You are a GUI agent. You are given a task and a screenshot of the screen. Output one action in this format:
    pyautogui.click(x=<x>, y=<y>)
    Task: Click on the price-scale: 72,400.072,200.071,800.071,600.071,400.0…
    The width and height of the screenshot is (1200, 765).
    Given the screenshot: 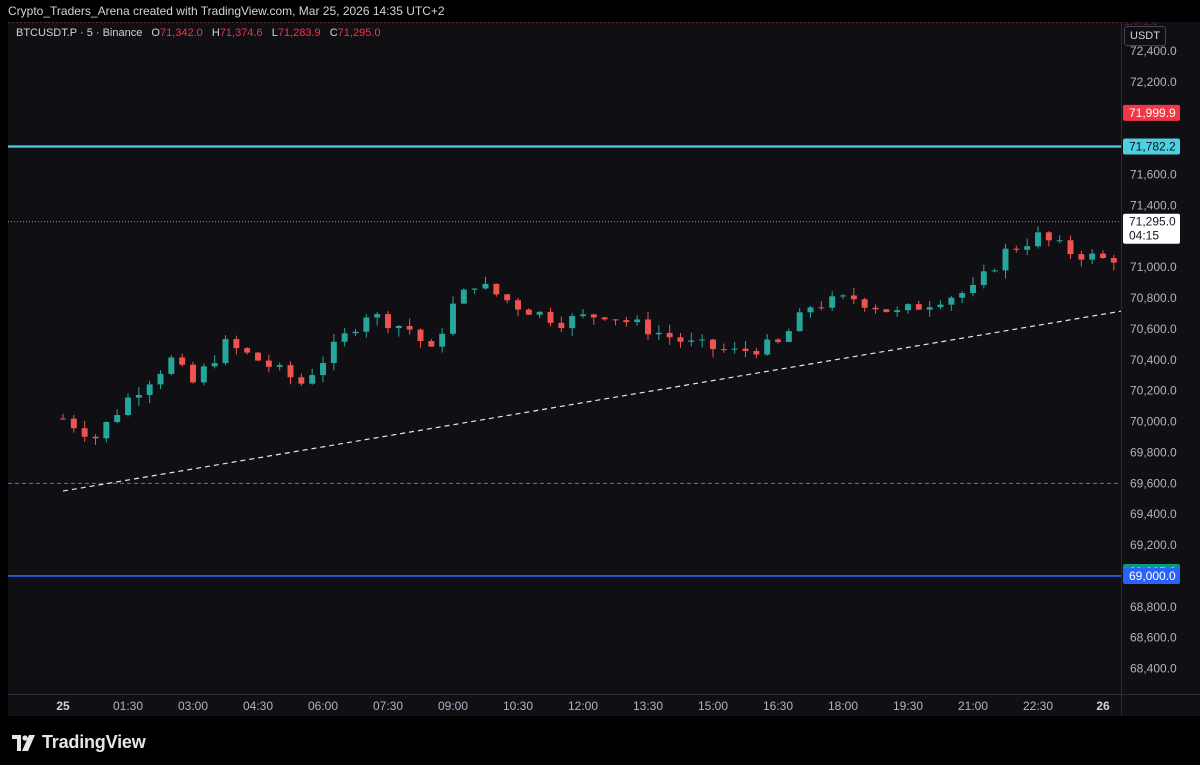 What is the action you would take?
    pyautogui.click(x=1159, y=355)
    